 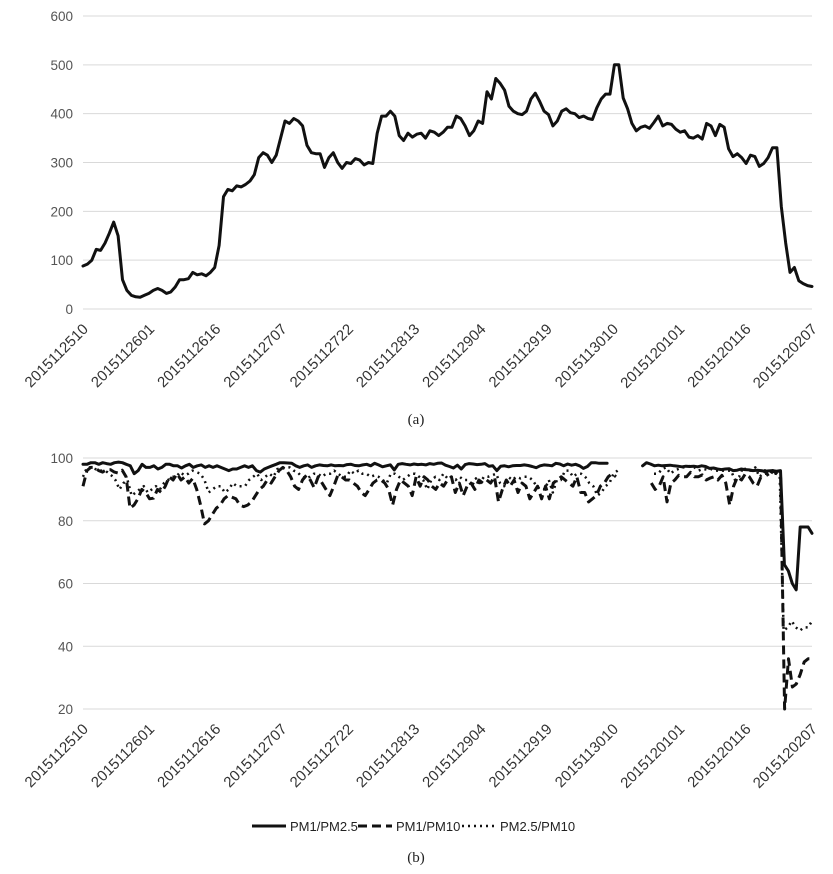 What do you see at coordinates (69, 309) in the screenshot?
I see `a-y-tick-label: 0` at bounding box center [69, 309].